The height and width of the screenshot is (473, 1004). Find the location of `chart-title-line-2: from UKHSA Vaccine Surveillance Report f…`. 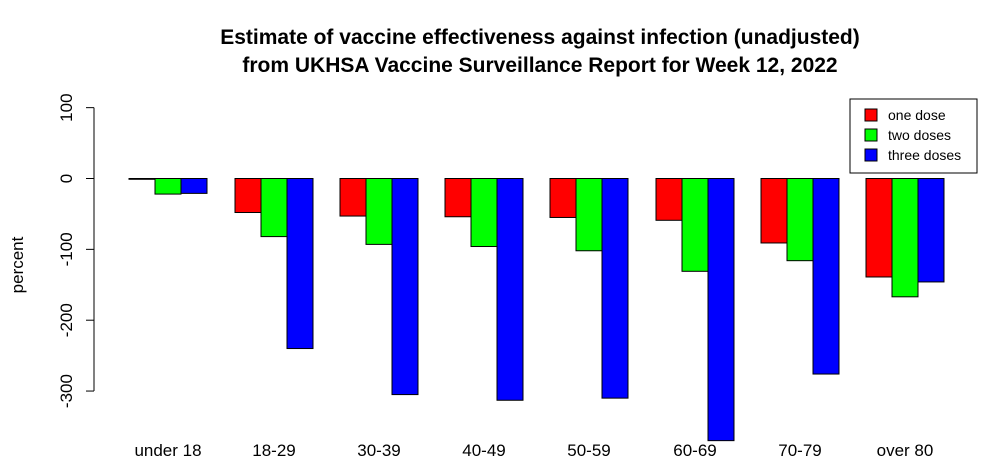

chart-title-line-2: from UKHSA Vaccine Surveillance Report f… is located at coordinates (539, 65).